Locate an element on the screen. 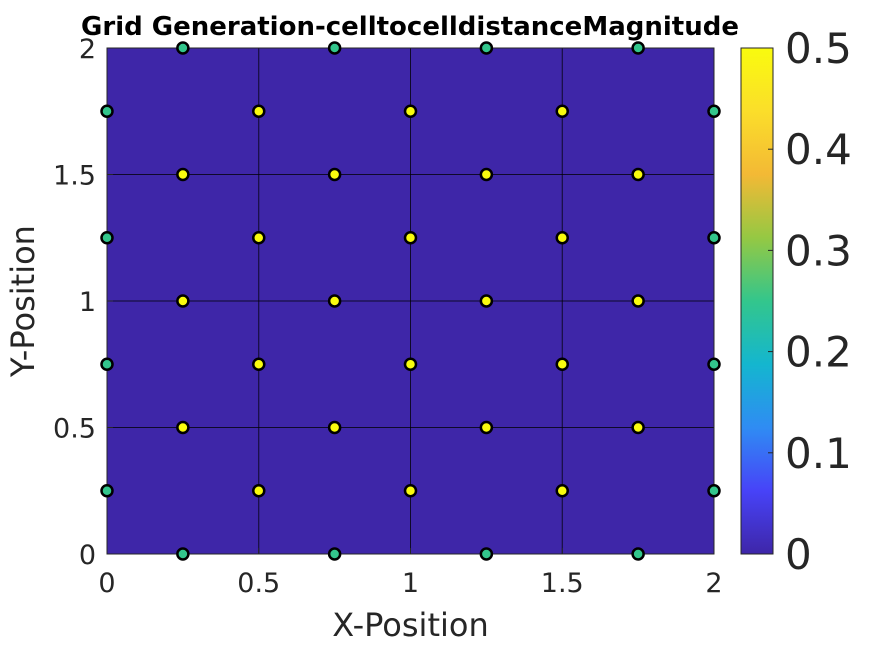  x-tick-label: 0 is located at coordinates (106, 583).